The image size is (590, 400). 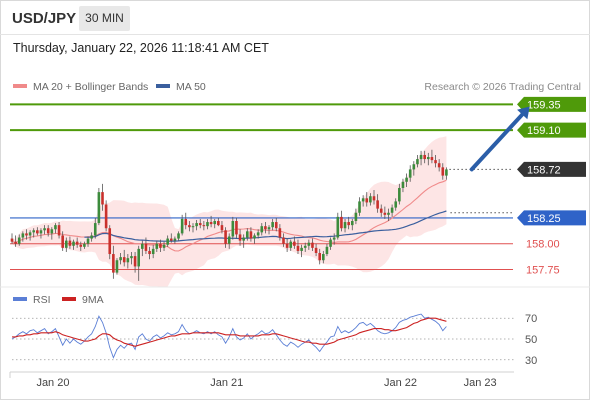 What do you see at coordinates (544, 170) in the screenshot?
I see `level-158-72-label: 158.72` at bounding box center [544, 170].